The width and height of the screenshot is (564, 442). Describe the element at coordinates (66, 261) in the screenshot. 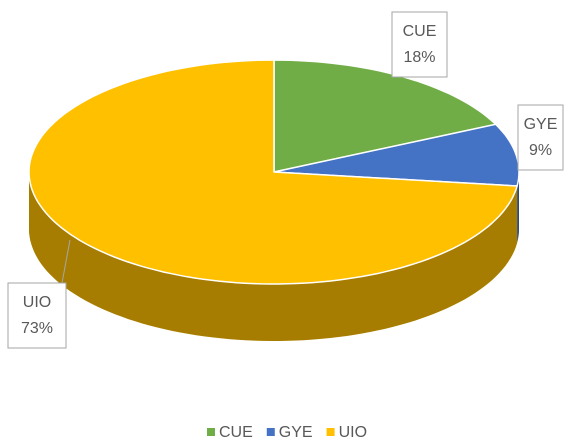

I see `leader-line` at that location.